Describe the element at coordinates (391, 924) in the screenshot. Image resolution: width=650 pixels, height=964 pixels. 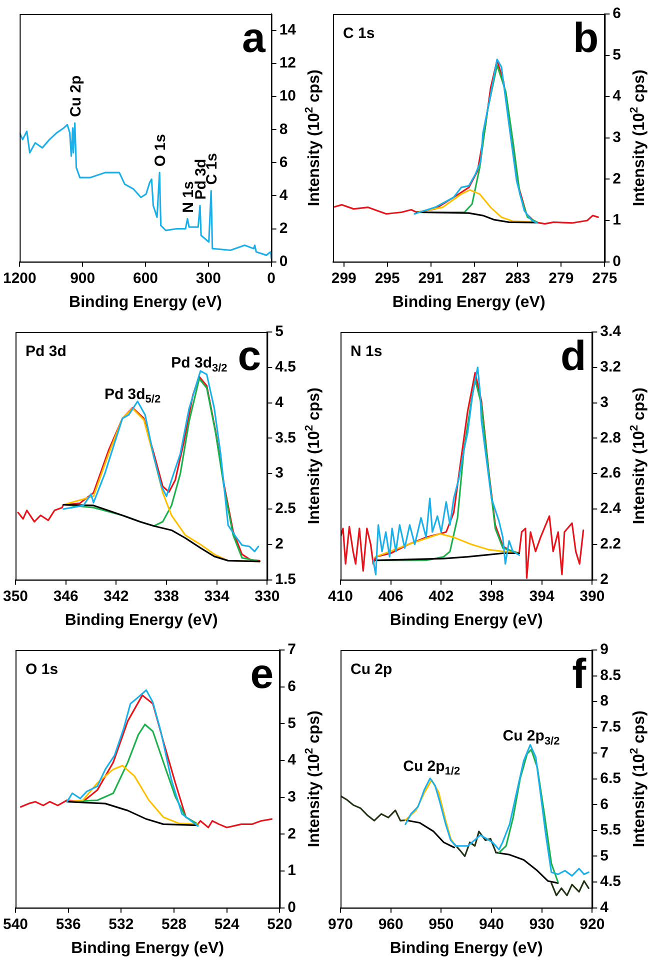
I see `x-tick-label: 960` at that location.